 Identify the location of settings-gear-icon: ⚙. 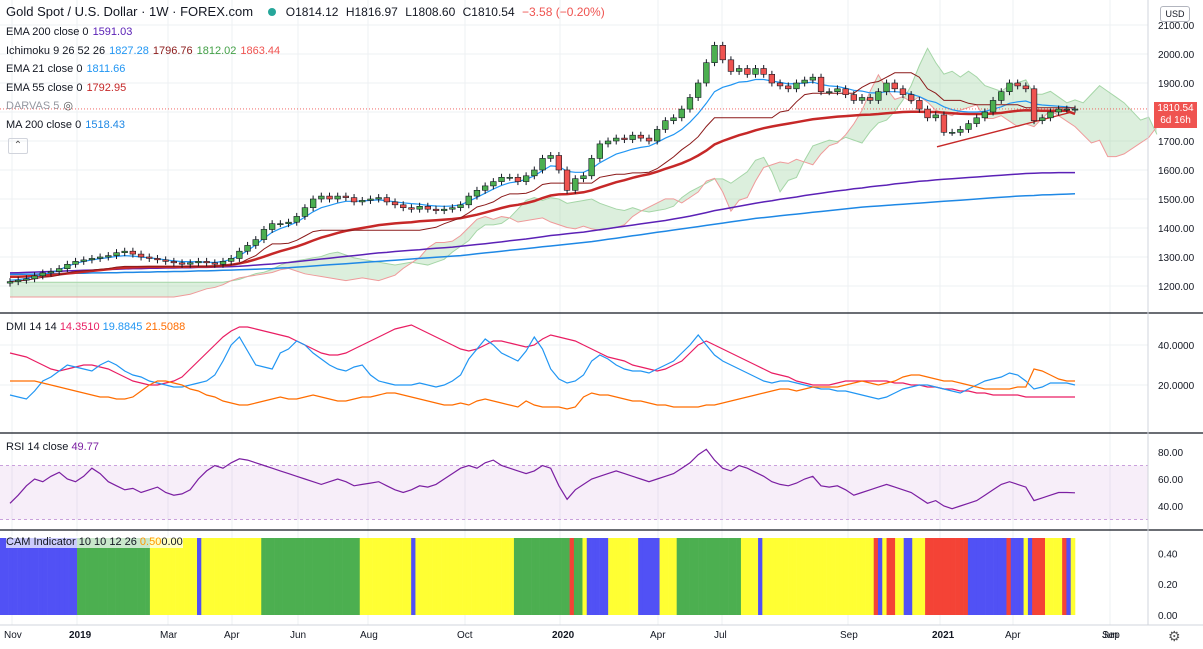
(1174, 636).